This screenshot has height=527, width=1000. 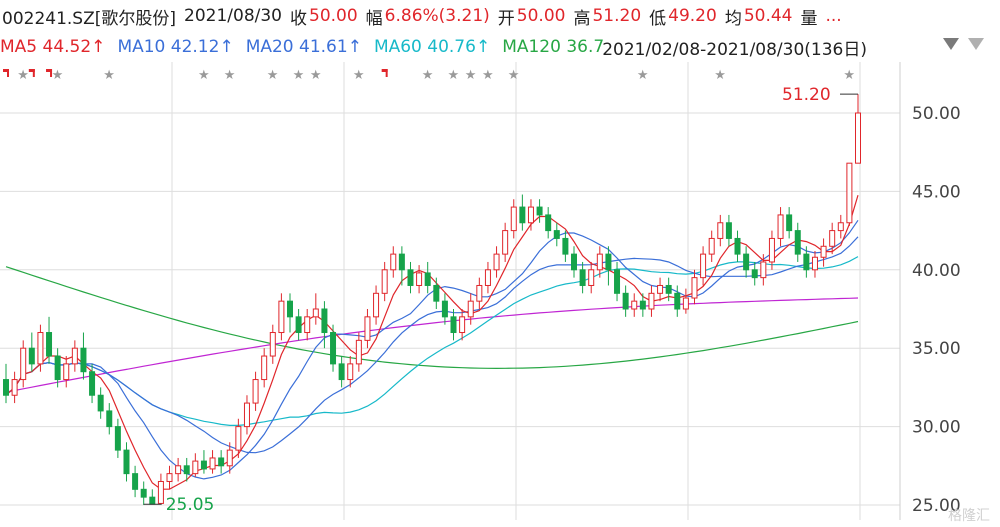 What do you see at coordinates (190, 505) in the screenshot?
I see `low-annotation-label: 25.05` at bounding box center [190, 505].